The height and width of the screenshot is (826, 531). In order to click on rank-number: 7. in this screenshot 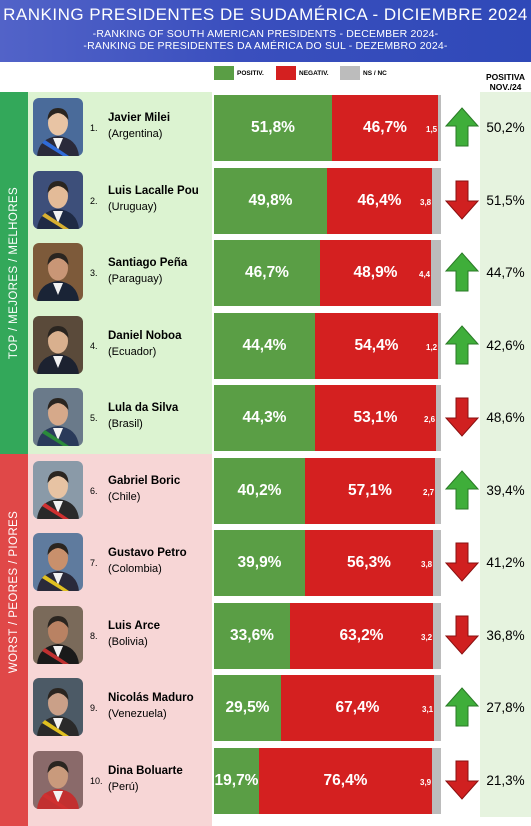, I will do `click(94, 563)`.